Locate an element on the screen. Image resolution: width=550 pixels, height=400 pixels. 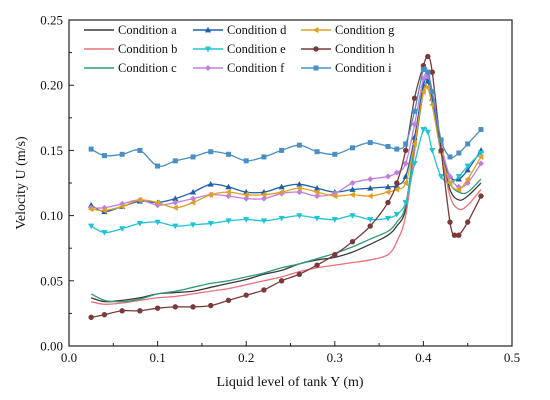
legend-label: Condition e is located at coordinates (256, 49).